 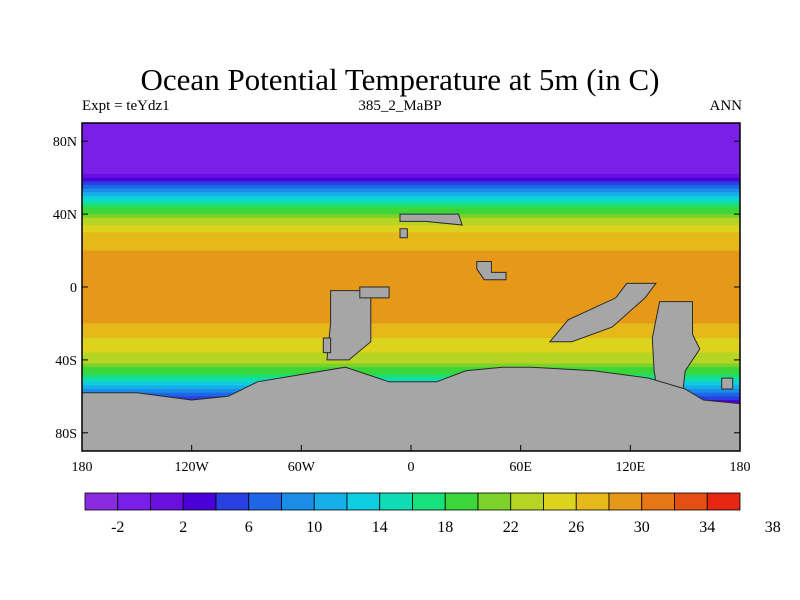 I want to click on experiment-label: Expt = teYdz1, so click(x=126, y=106).